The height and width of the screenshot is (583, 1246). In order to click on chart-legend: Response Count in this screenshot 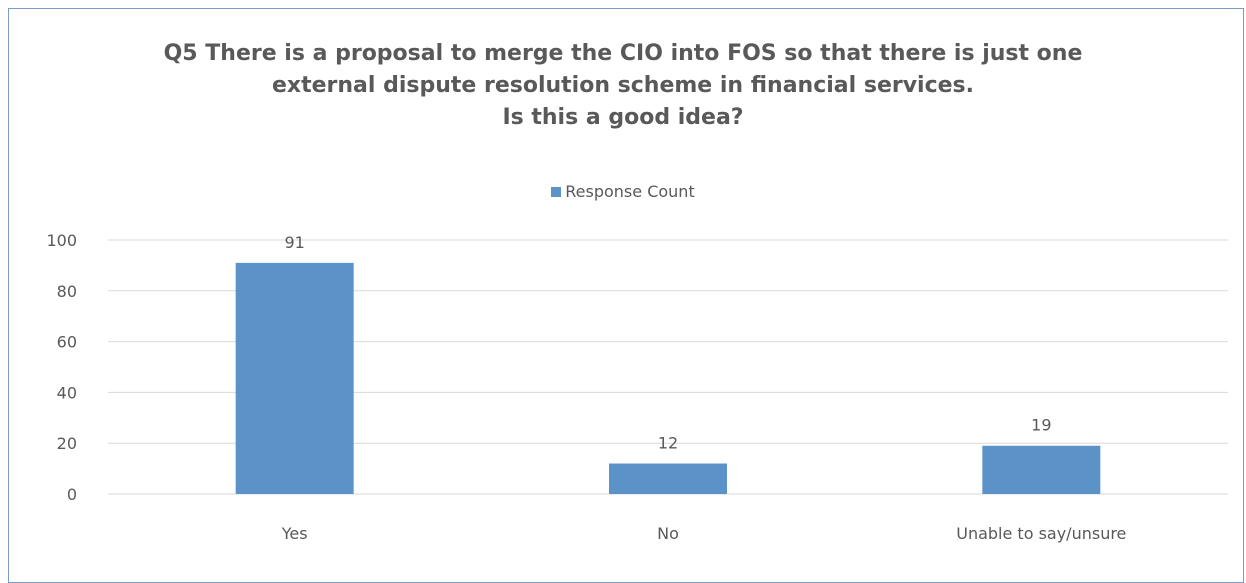, I will do `click(623, 192)`.